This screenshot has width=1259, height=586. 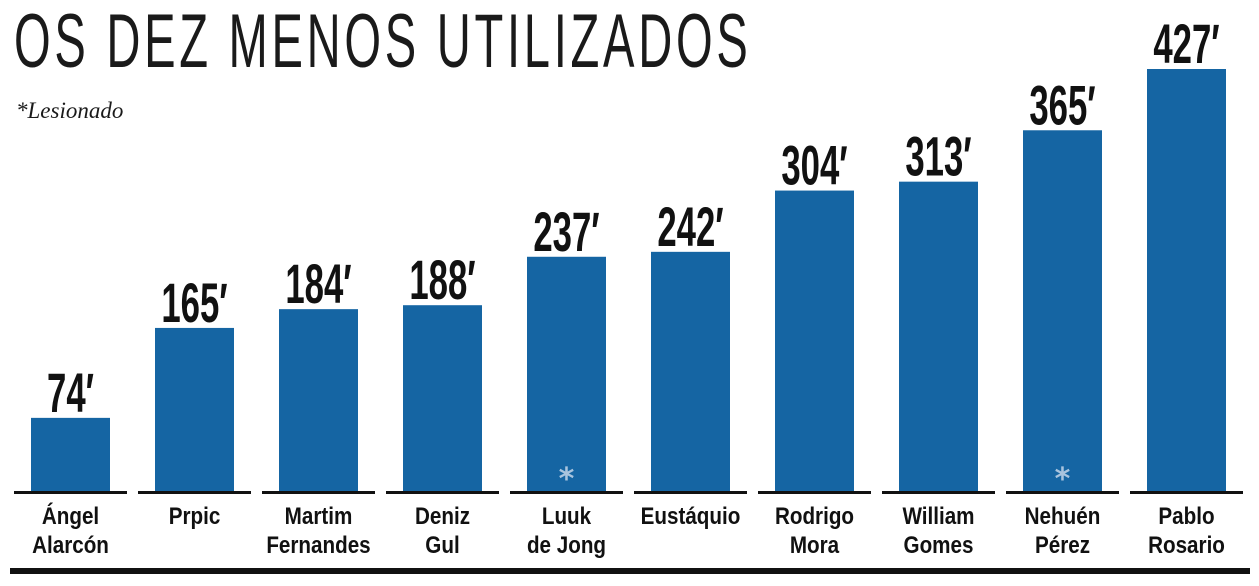 What do you see at coordinates (1063, 516) in the screenshot?
I see `category-label: Nehuén` at bounding box center [1063, 516].